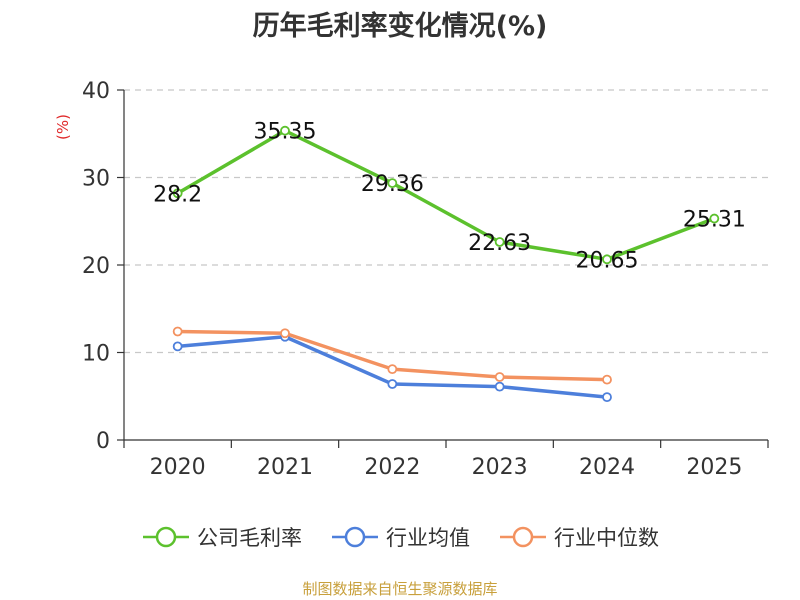 This screenshot has height=600, width=800. What do you see at coordinates (63, 127) in the screenshot?
I see `y-axis-label: (%)` at bounding box center [63, 127].